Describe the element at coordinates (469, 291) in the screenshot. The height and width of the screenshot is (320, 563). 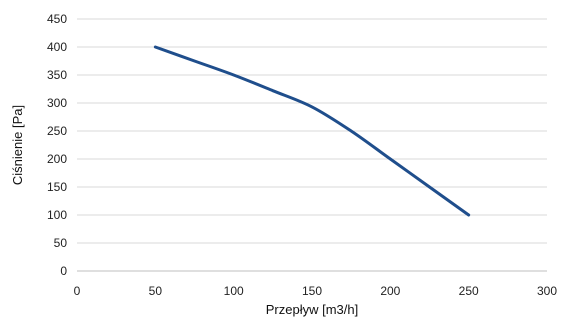
I see `x-tick-label: 250` at that location.